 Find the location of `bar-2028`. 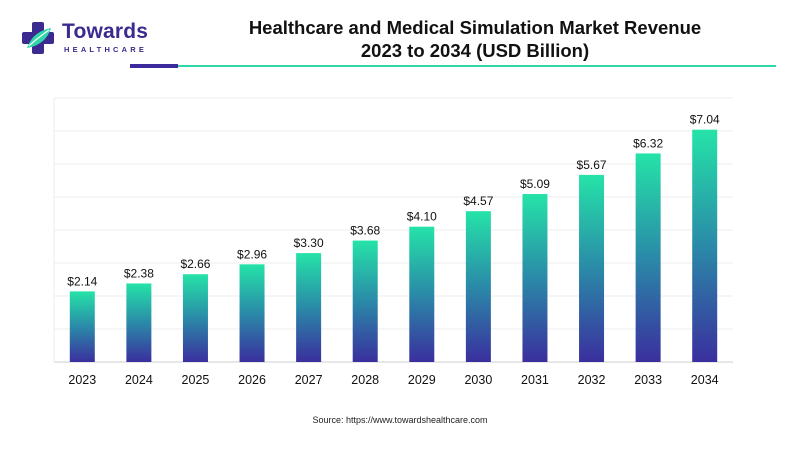

bar-2028 is located at coordinates (365, 301).